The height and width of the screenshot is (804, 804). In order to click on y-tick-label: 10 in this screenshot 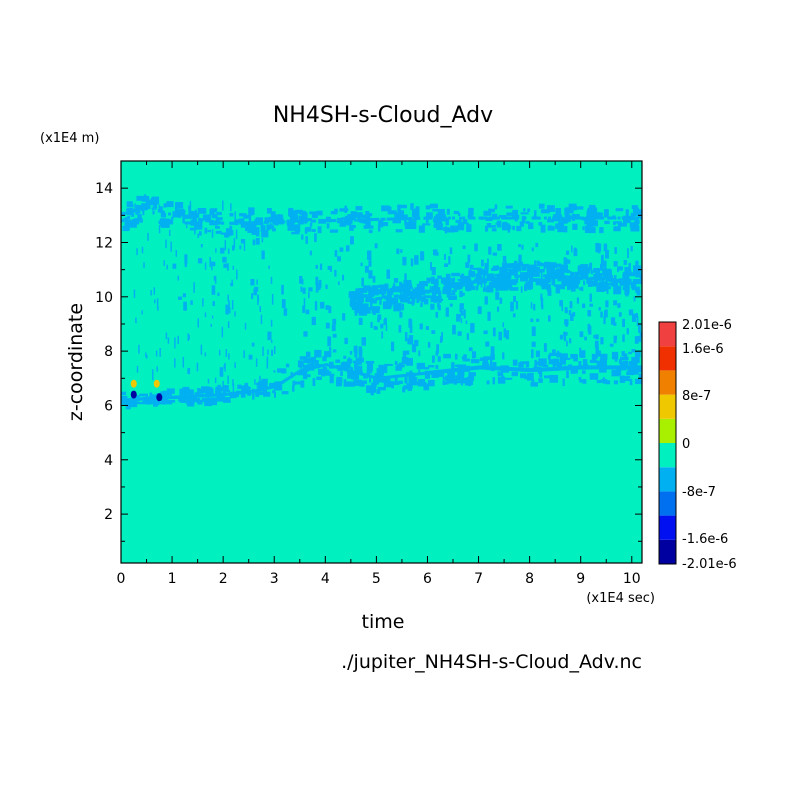, I will do `click(104, 298)`.